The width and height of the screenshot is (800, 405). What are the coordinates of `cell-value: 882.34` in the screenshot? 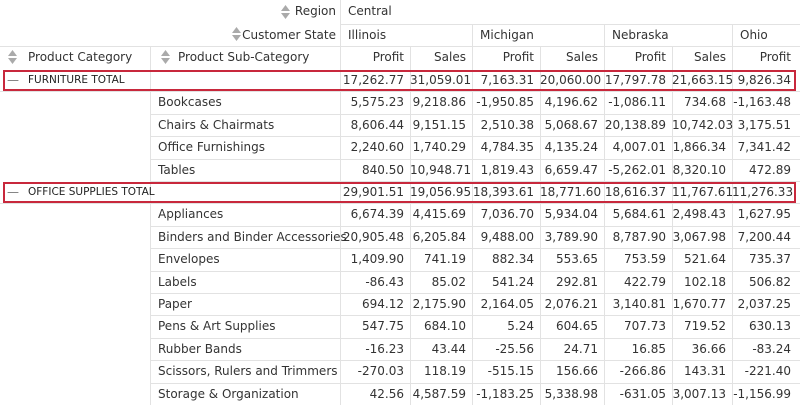 It's located at (513, 259).